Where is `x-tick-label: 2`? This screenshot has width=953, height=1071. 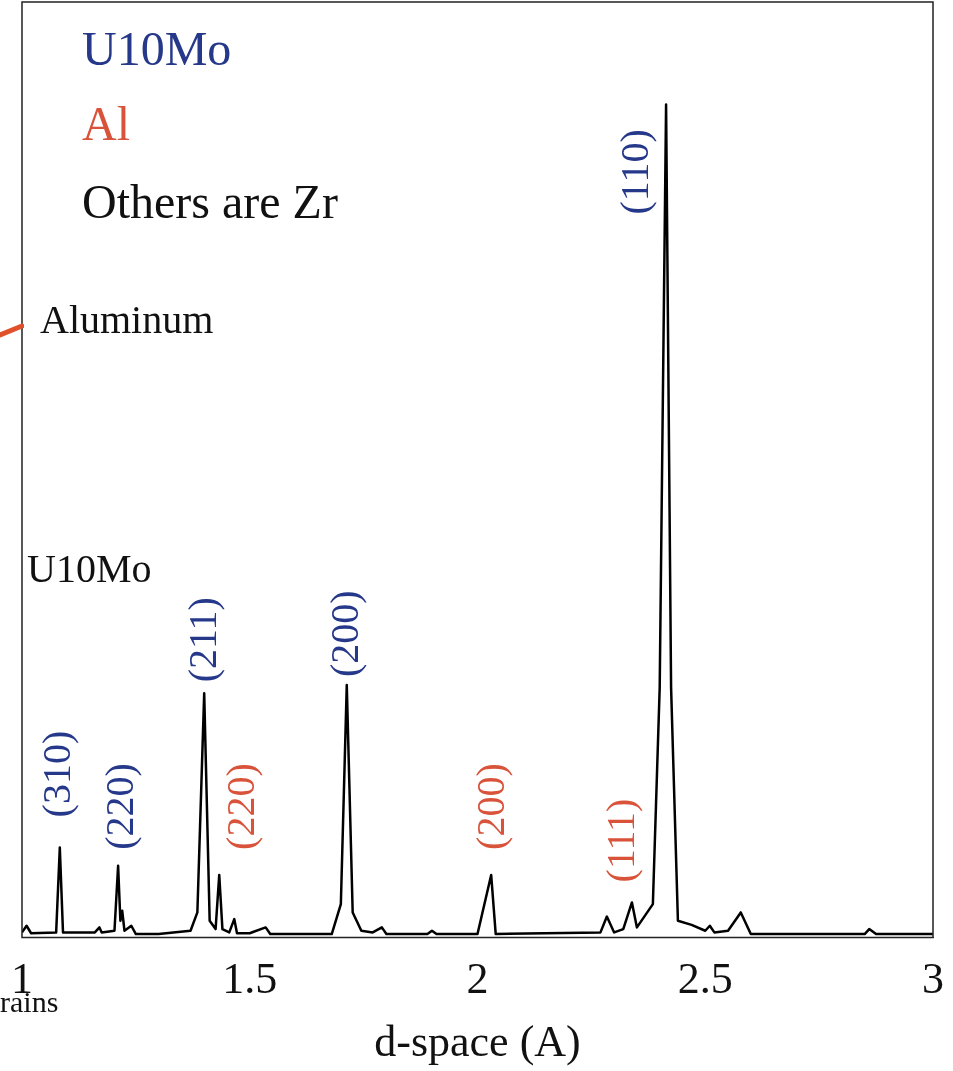 x-tick-label: 2 is located at coordinates (477, 979).